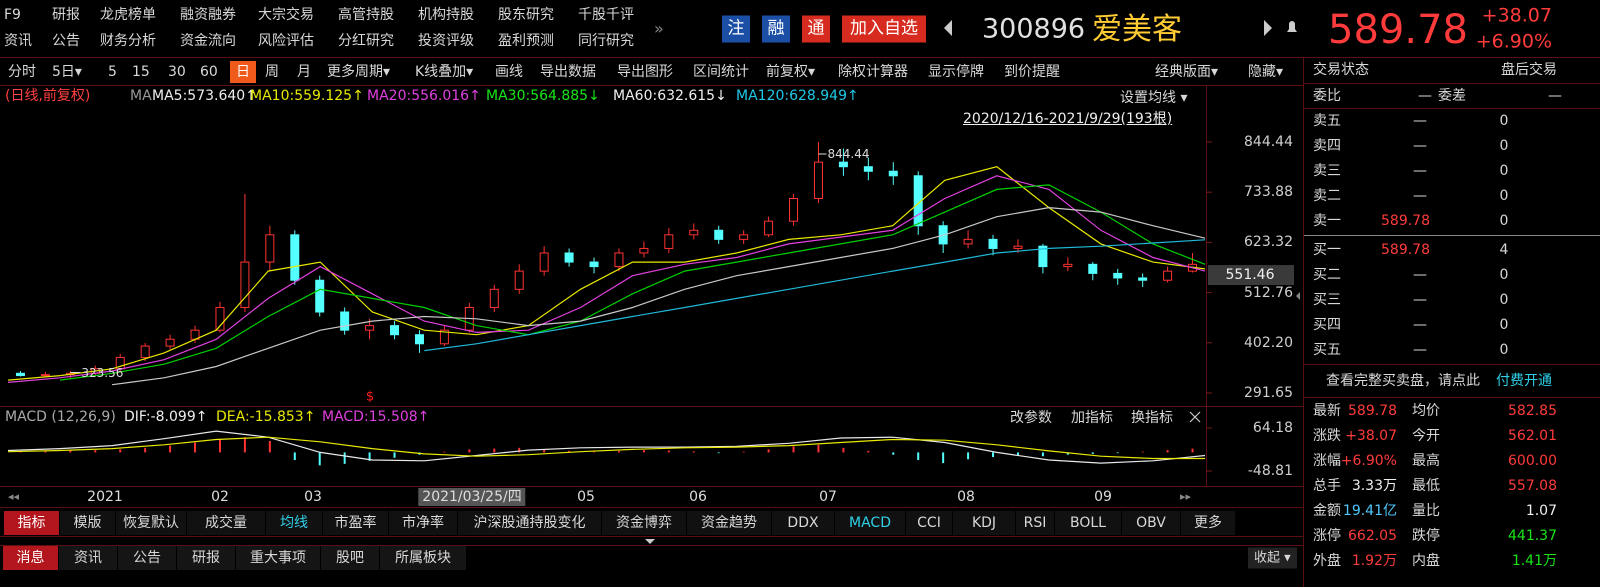 This screenshot has height=587, width=1600. Describe the element at coordinates (816, 29) in the screenshot. I see `badge: 通` at that location.